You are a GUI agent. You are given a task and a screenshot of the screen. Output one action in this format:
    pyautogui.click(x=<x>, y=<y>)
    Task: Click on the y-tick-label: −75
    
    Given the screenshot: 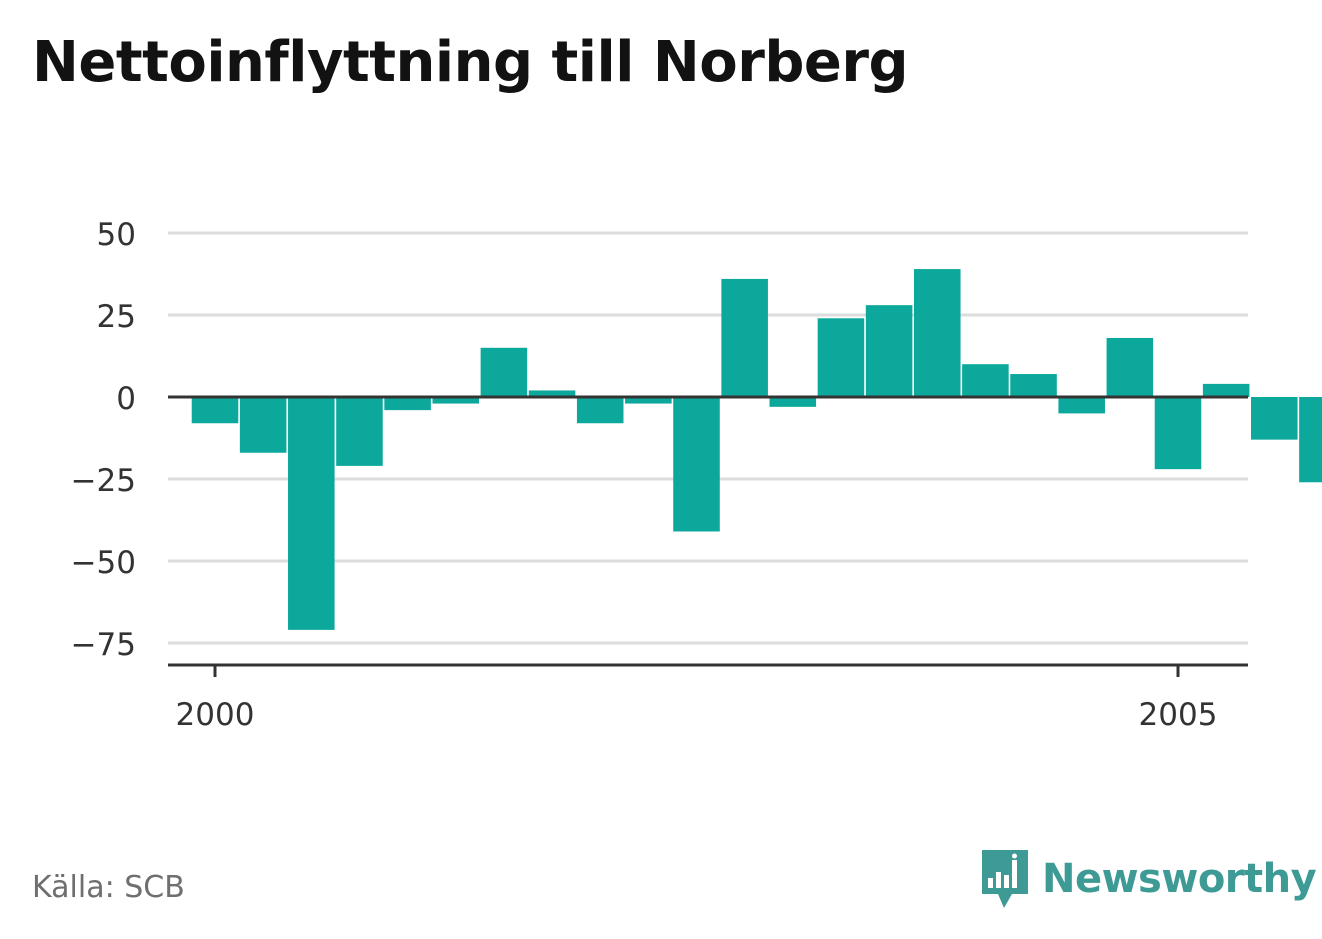 What is the action you would take?
    pyautogui.click(x=103, y=645)
    